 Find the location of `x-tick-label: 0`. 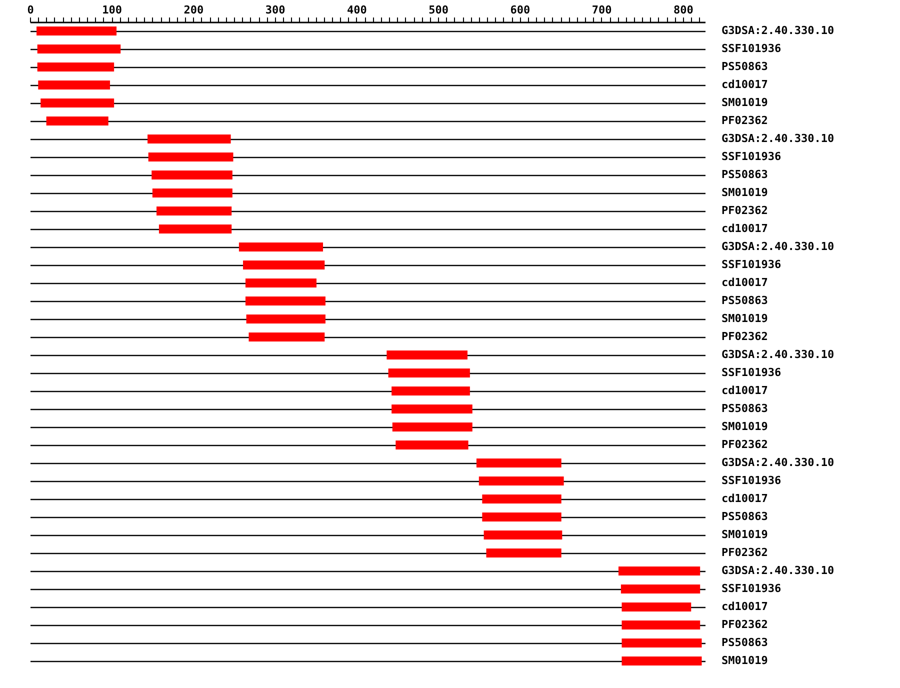

x-tick-label: 0 is located at coordinates (30, 10).